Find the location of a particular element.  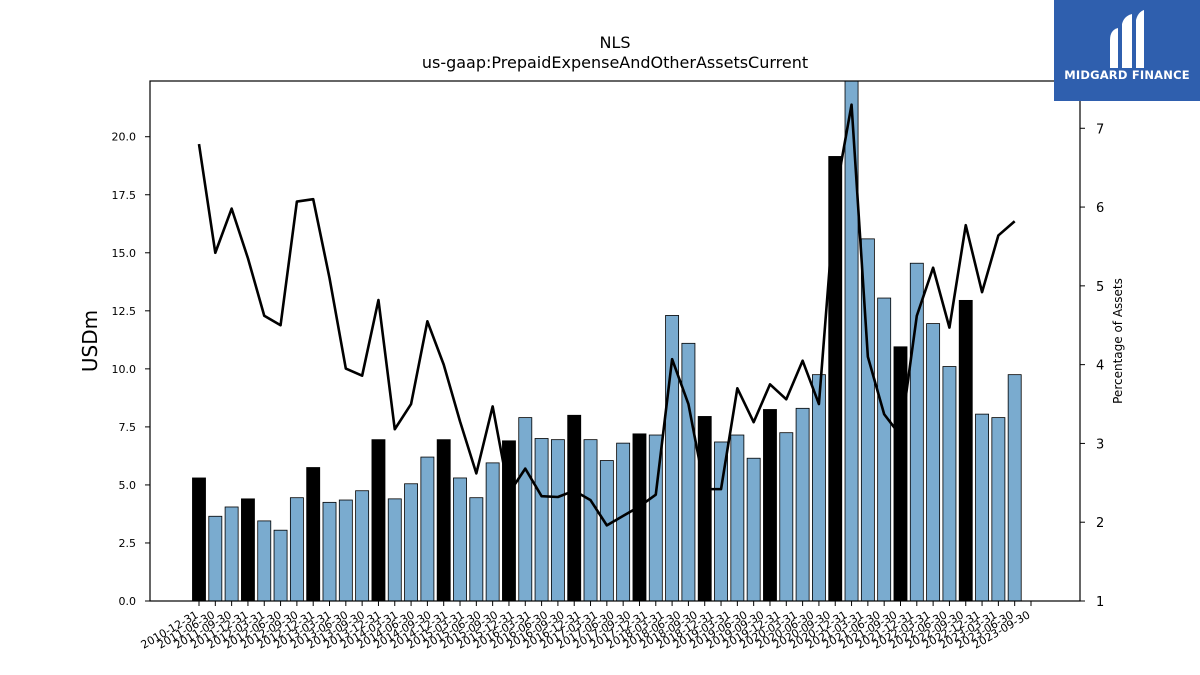

left-tick-label: 0.0 is located at coordinates (128, 601).